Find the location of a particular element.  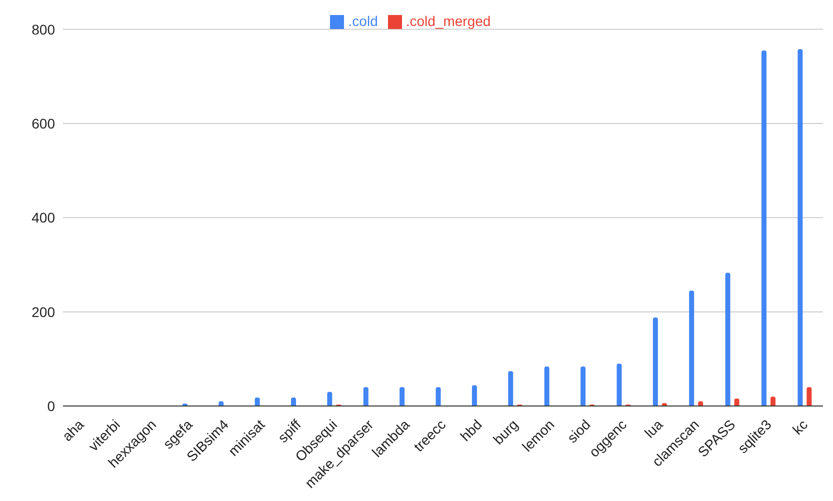

x-tick-label: hbd is located at coordinates (471, 430).